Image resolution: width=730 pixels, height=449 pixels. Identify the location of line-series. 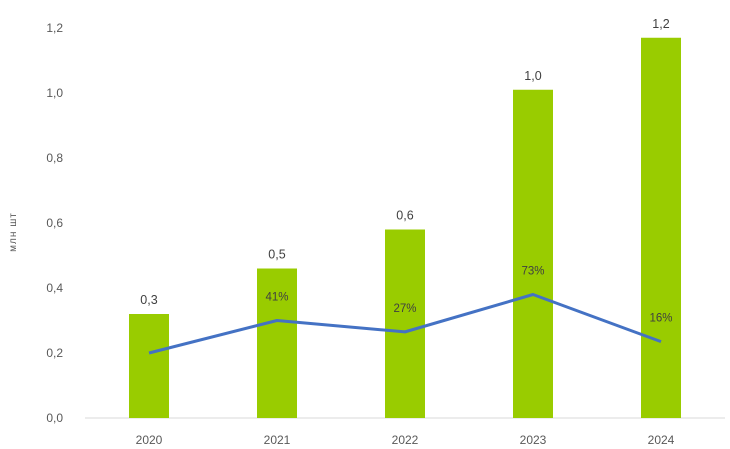
(405, 324).